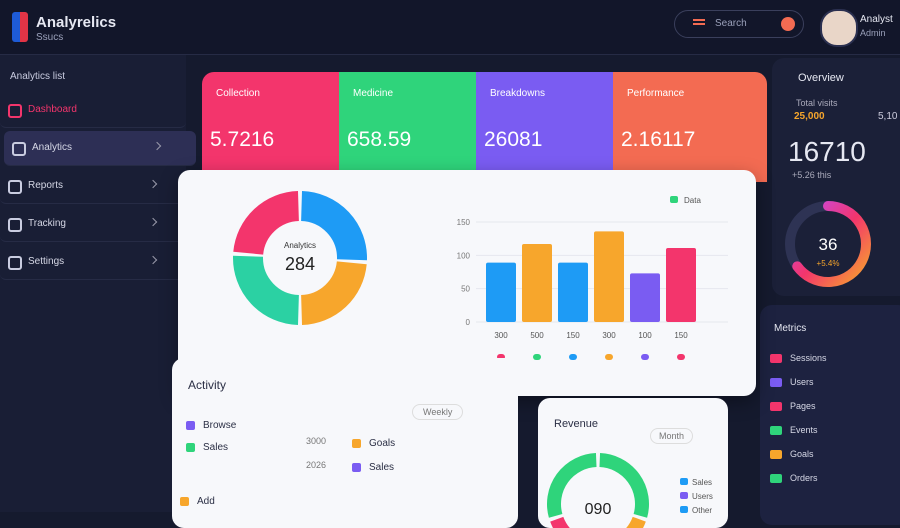 This screenshot has height=528, width=900. I want to click on legend-label: Other, so click(702, 510).